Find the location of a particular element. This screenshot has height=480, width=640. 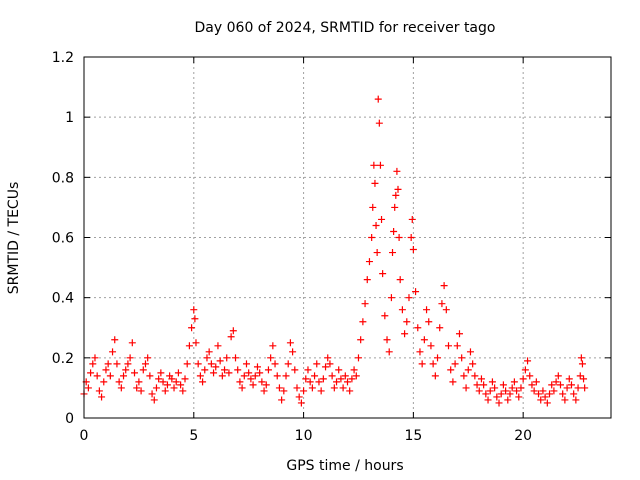

y-axis-label: SRMTID / TECUs is located at coordinates (14, 238).